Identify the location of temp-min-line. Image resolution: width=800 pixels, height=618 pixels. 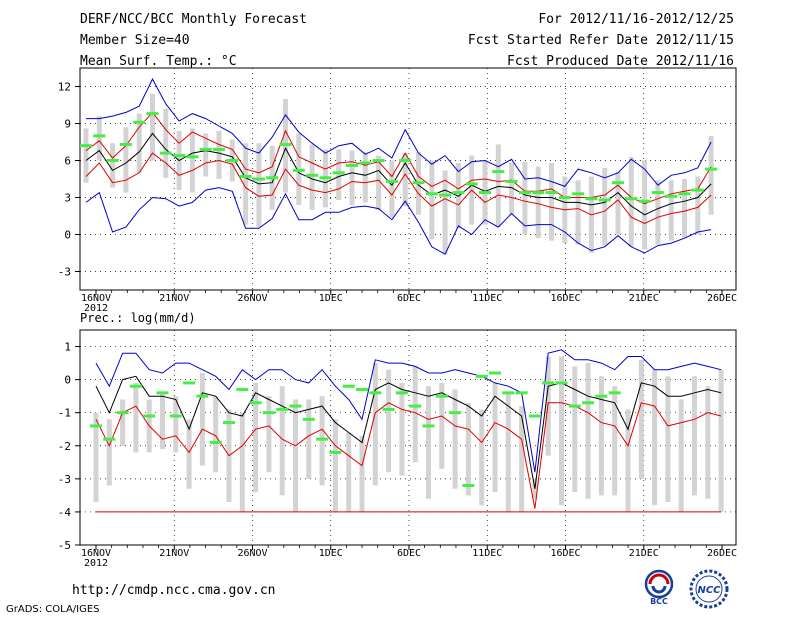
(398, 221).